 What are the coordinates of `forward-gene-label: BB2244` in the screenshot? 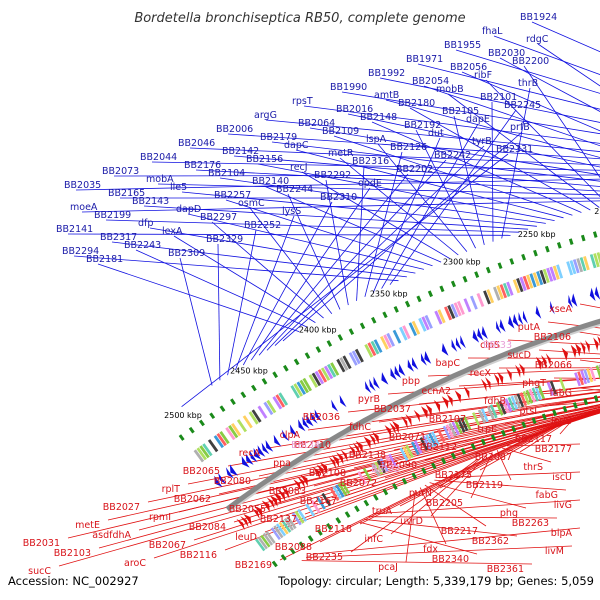 It's located at (294, 189).